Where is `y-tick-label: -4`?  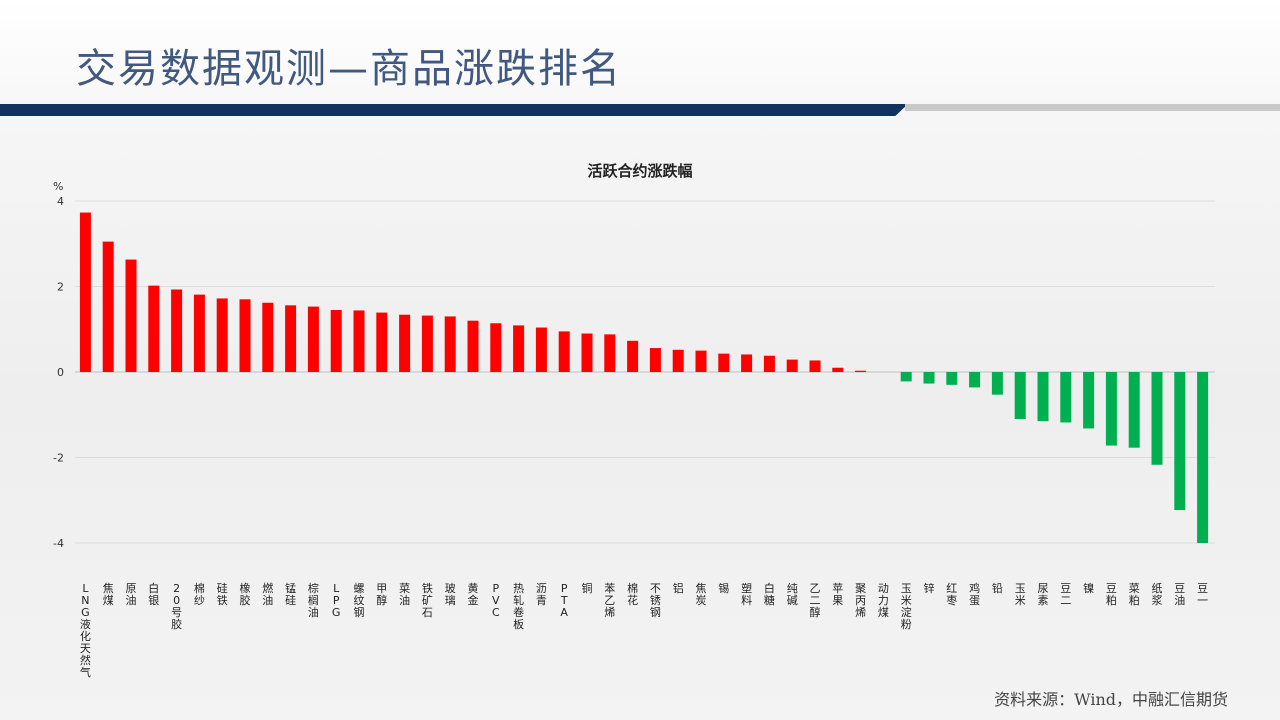
y-tick-label: -4 is located at coordinates (58, 543).